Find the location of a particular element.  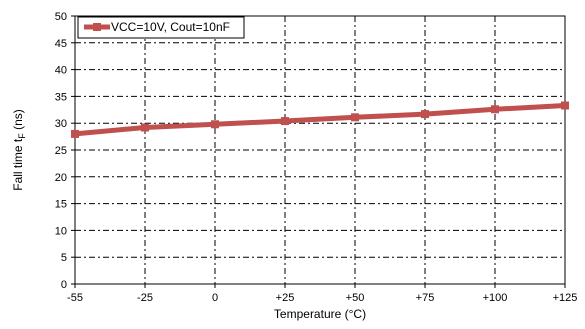

y-axis-title-unit: (ns) is located at coordinates (18, 121).